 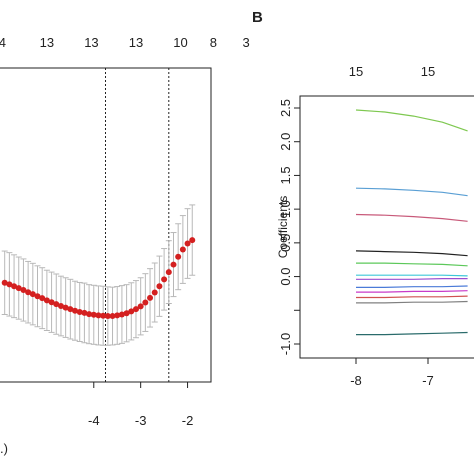 I want to click on left-top-count: 8, so click(x=213, y=42).